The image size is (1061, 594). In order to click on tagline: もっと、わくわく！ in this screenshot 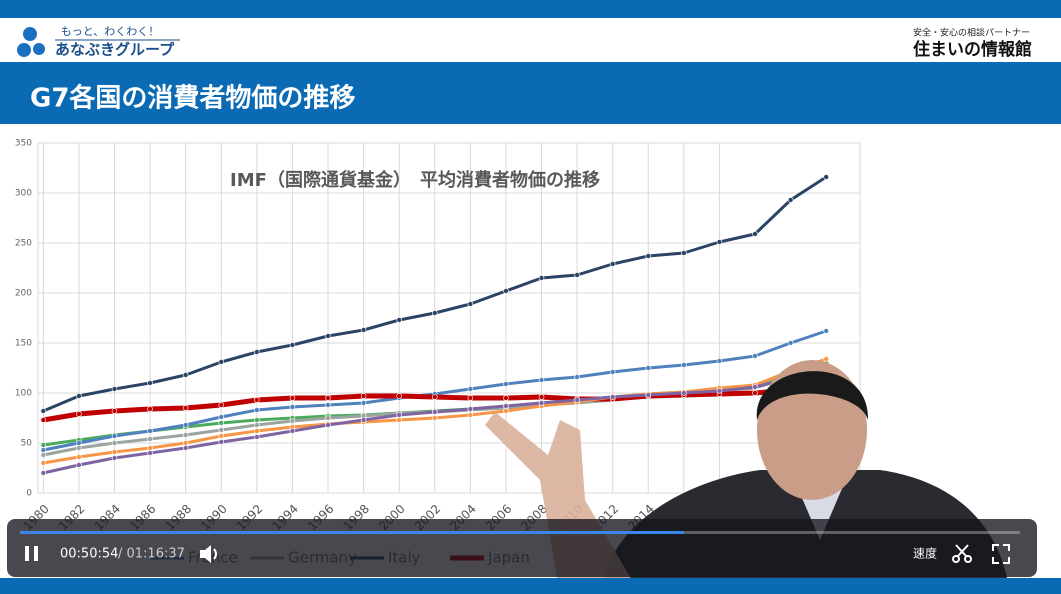, I will do `click(110, 31)`.